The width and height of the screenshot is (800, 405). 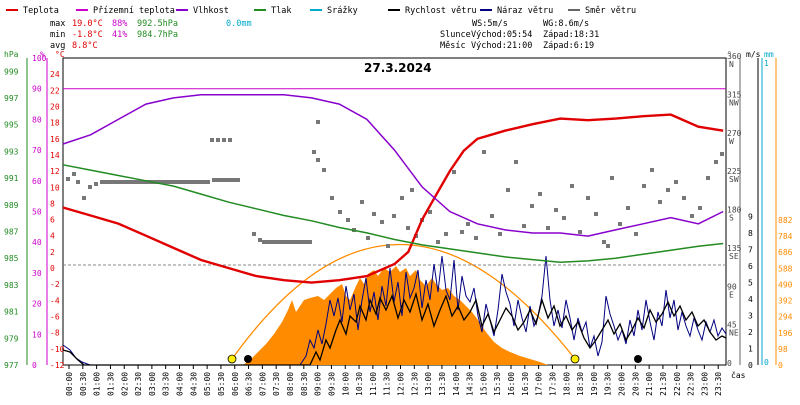 I want to click on stats-min-hum: 41%, so click(x=119, y=35).